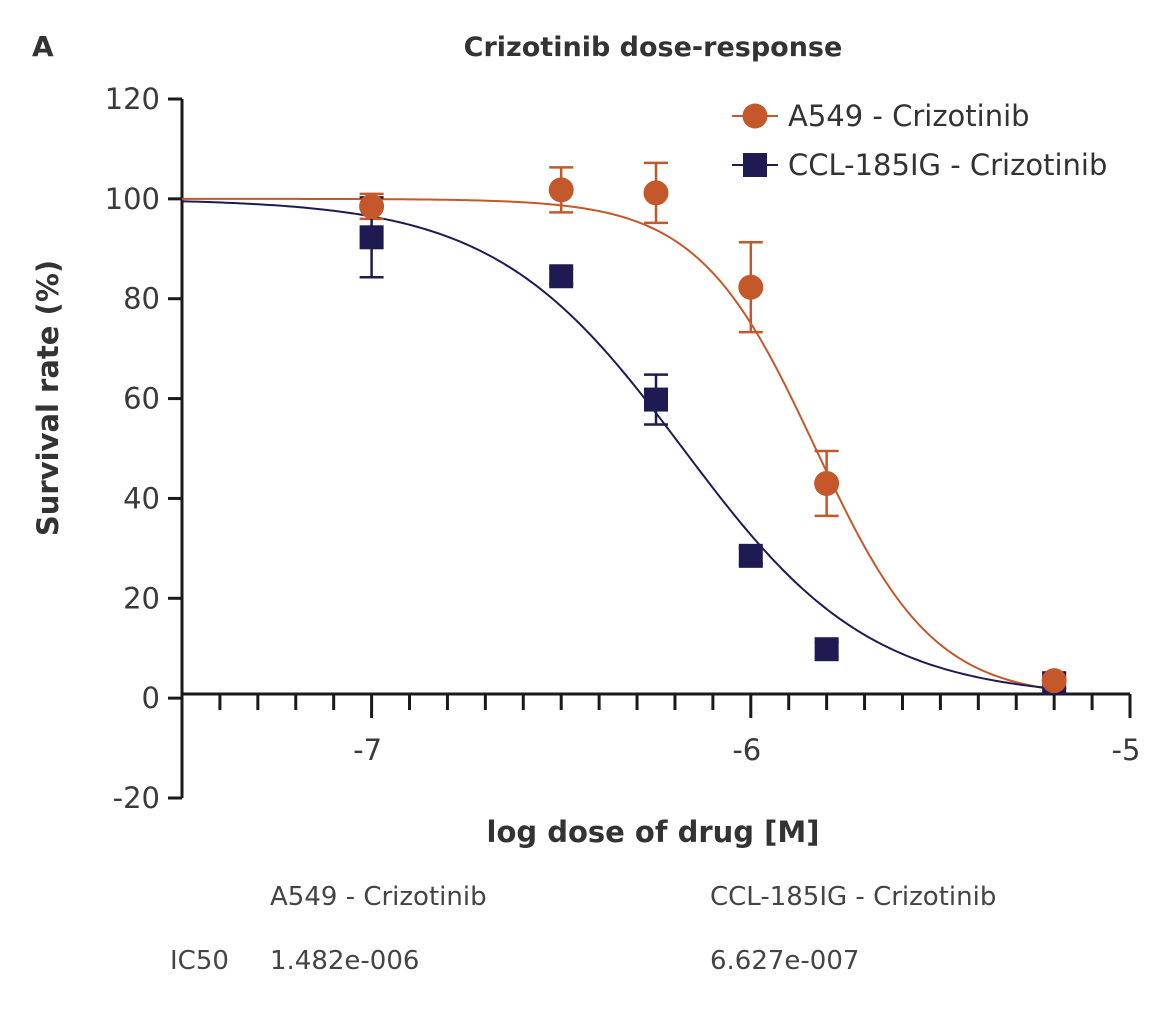 This screenshot has width=1156, height=1019. What do you see at coordinates (132, 99) in the screenshot?
I see `y-tick-label: 120` at bounding box center [132, 99].